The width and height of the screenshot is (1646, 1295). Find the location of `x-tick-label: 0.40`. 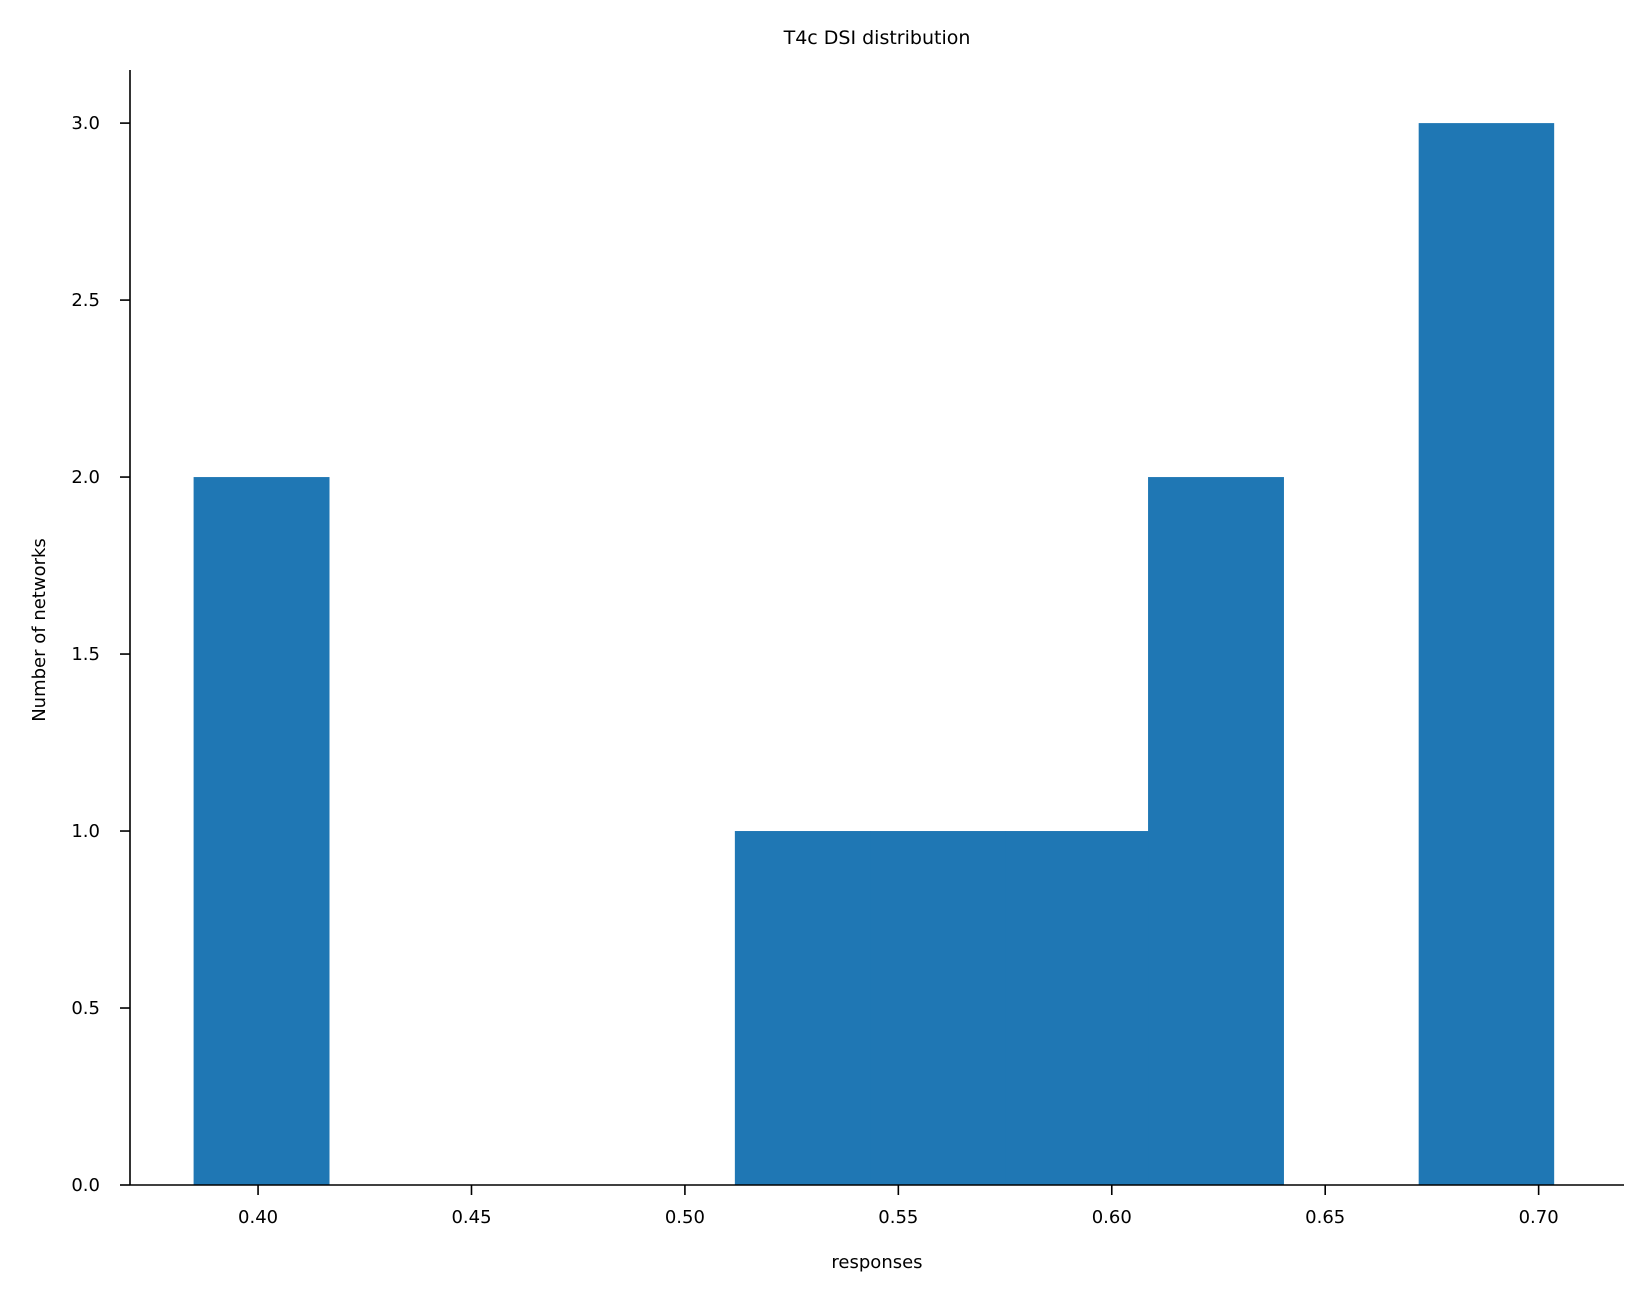

x-tick-label: 0.40 is located at coordinates (258, 1217).